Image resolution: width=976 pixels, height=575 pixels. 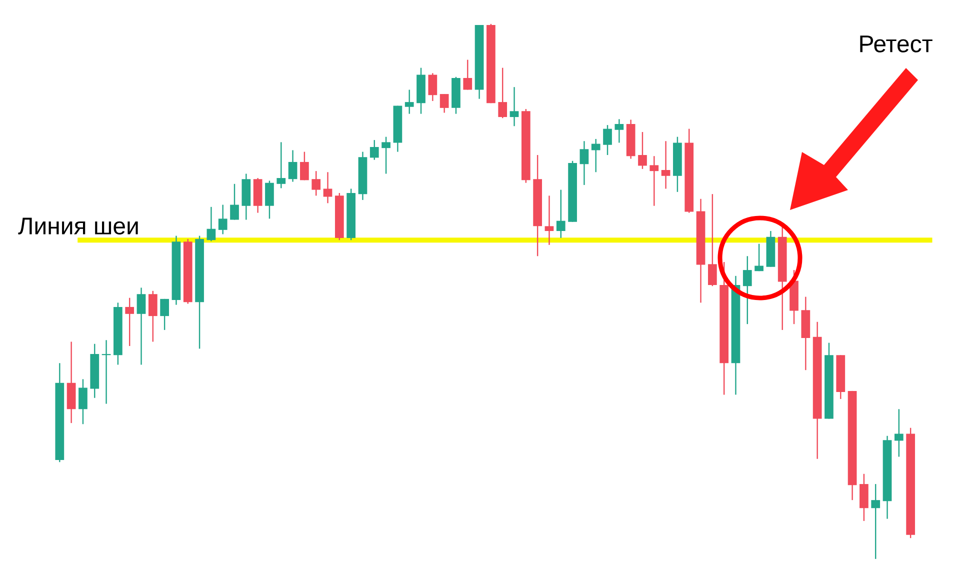 What do you see at coordinates (896, 44) in the screenshot?
I see `annotation: Ретест` at bounding box center [896, 44].